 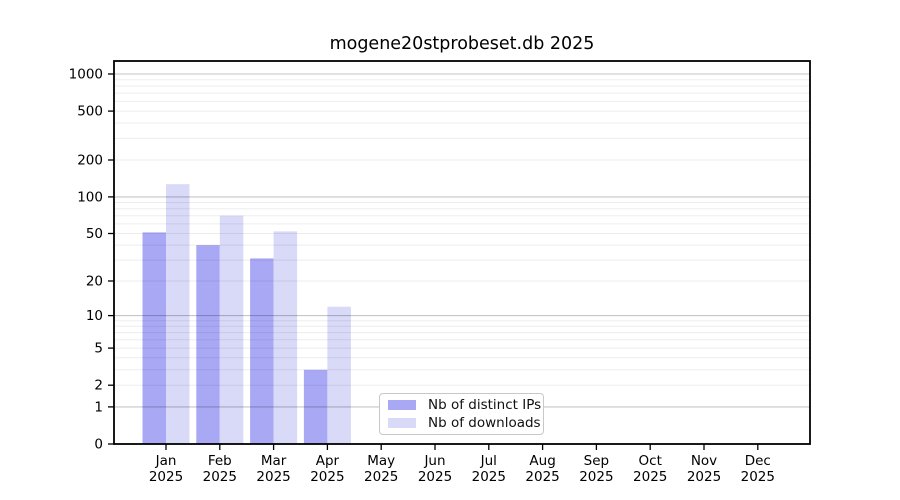 I want to click on legend-swatch-distinct-ips, so click(x=402, y=405).